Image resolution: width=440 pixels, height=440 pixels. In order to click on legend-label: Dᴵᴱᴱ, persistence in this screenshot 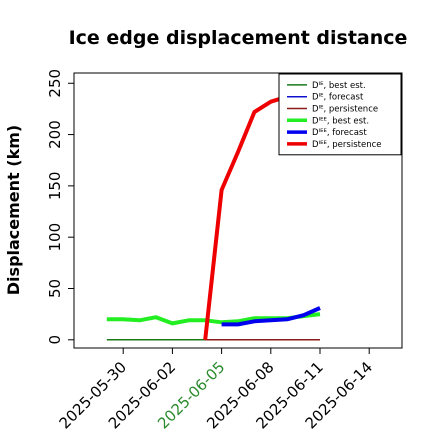, I will do `click(346, 145)`.